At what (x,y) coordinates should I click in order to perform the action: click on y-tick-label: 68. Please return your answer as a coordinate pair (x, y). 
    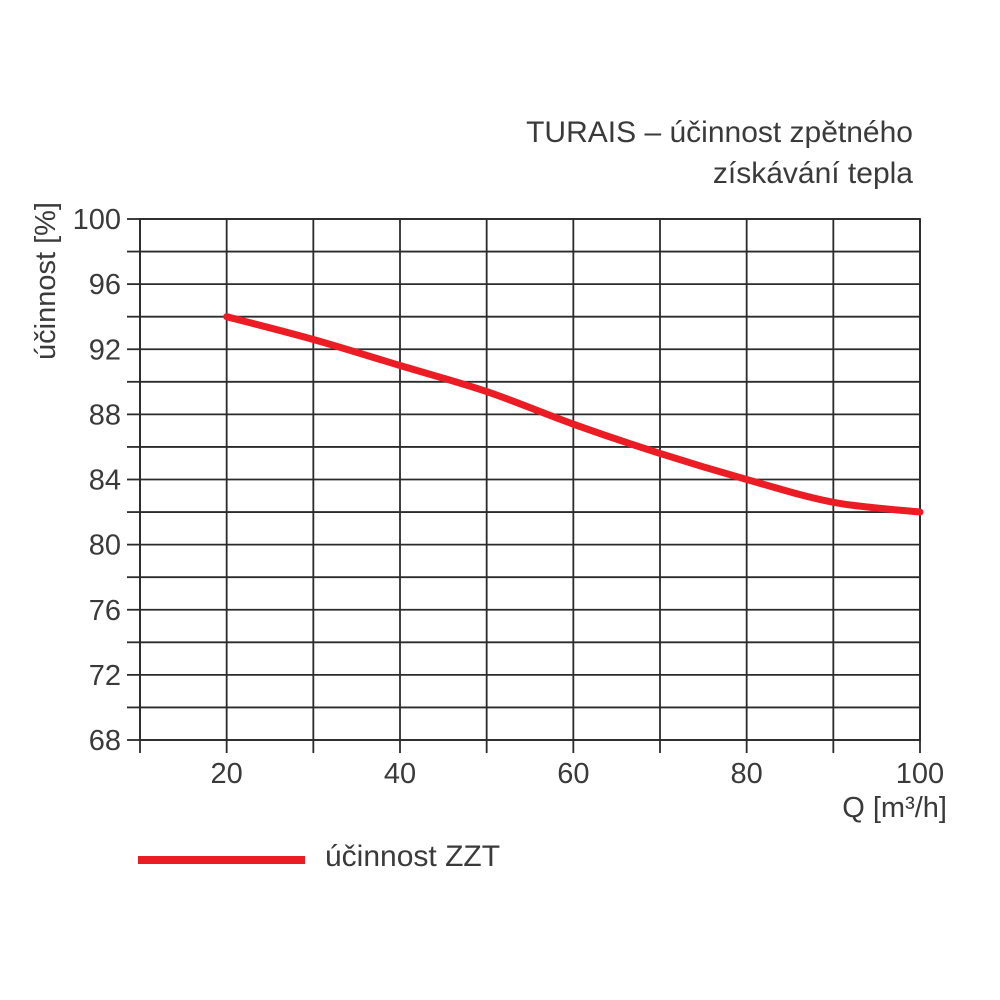
    Looking at the image, I should click on (105, 741).